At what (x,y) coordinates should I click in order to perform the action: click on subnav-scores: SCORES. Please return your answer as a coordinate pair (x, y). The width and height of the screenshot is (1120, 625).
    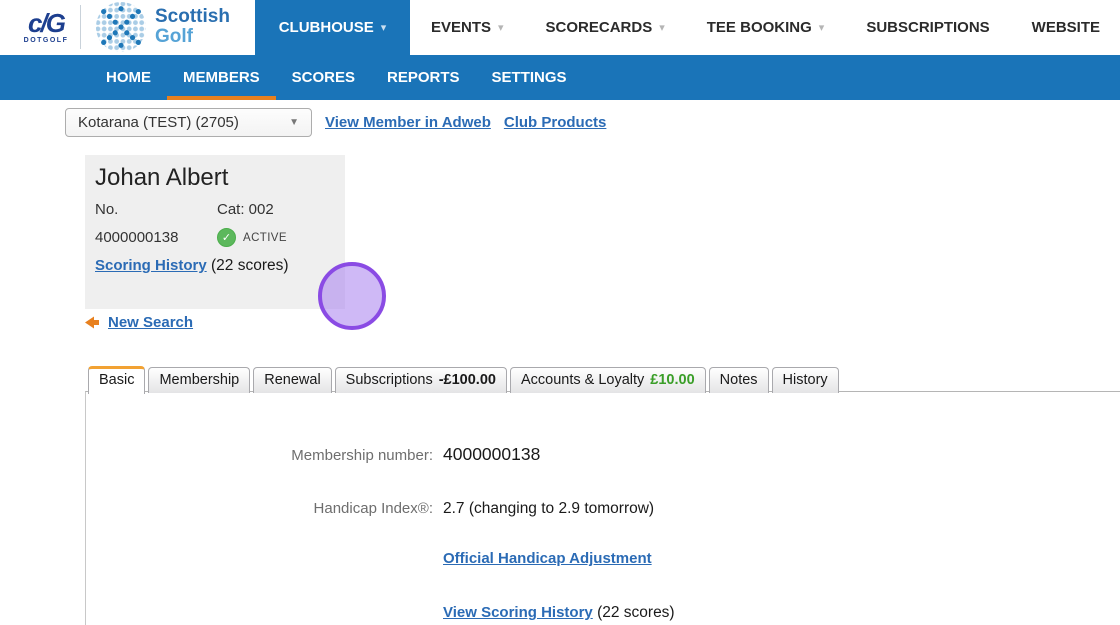
    Looking at the image, I should click on (323, 77).